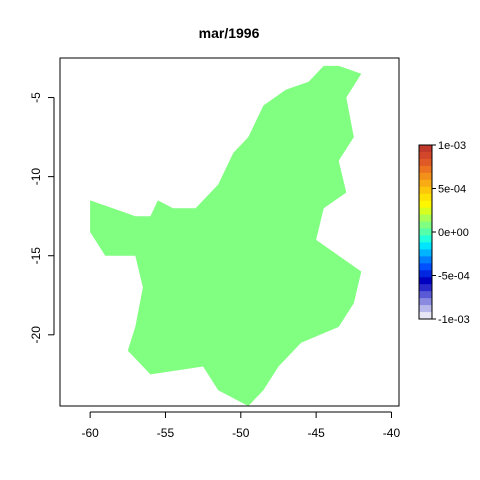 This screenshot has width=480, height=480. Describe the element at coordinates (36, 256) in the screenshot. I see `y-tick-label: -15` at that location.